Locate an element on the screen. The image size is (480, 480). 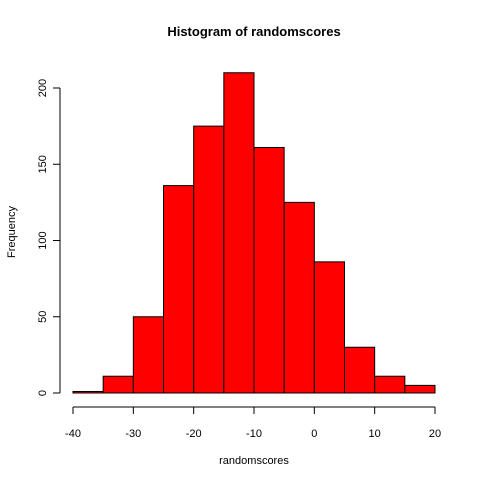
y-tick-label-4: 200 is located at coordinates (43, 88).